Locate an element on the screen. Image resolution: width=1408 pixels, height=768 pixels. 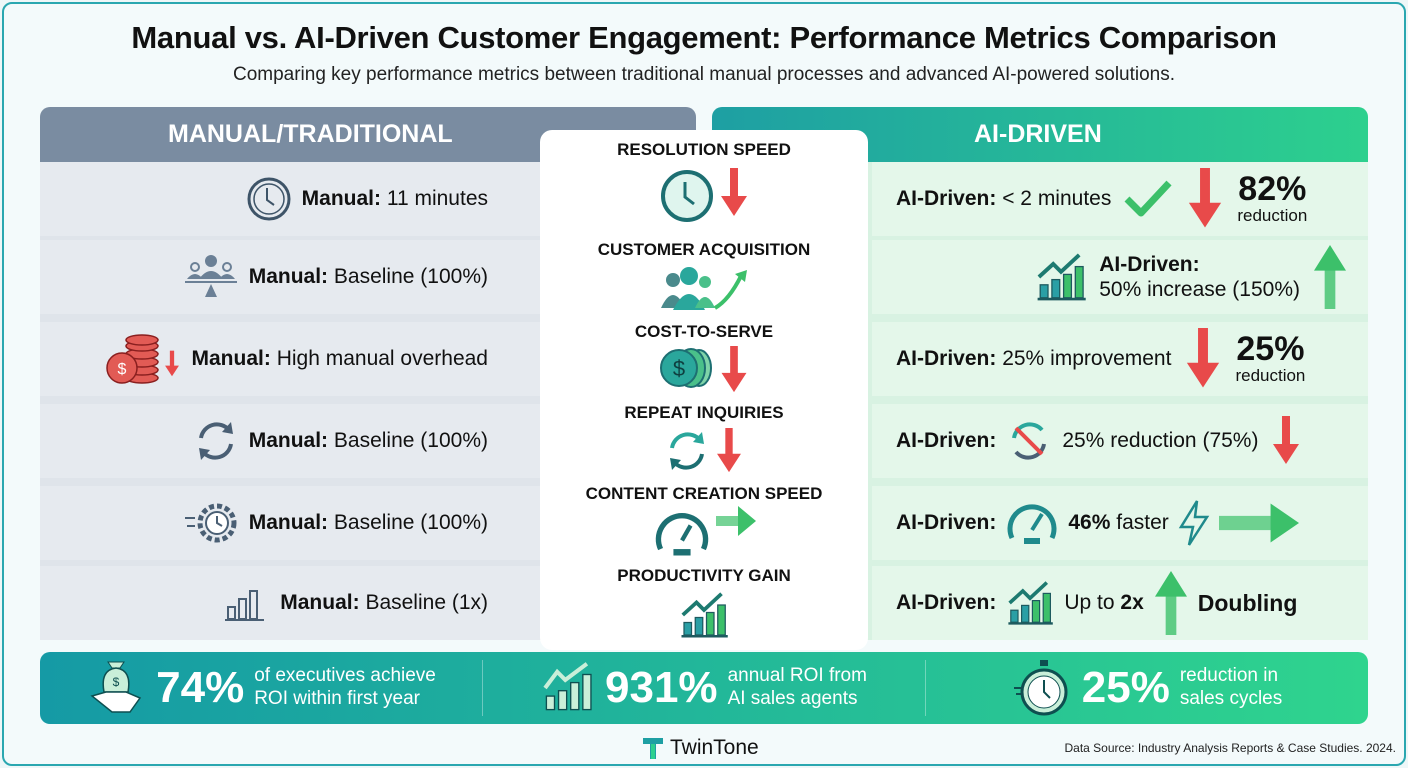
lightning-icon is located at coordinates (1194, 523).